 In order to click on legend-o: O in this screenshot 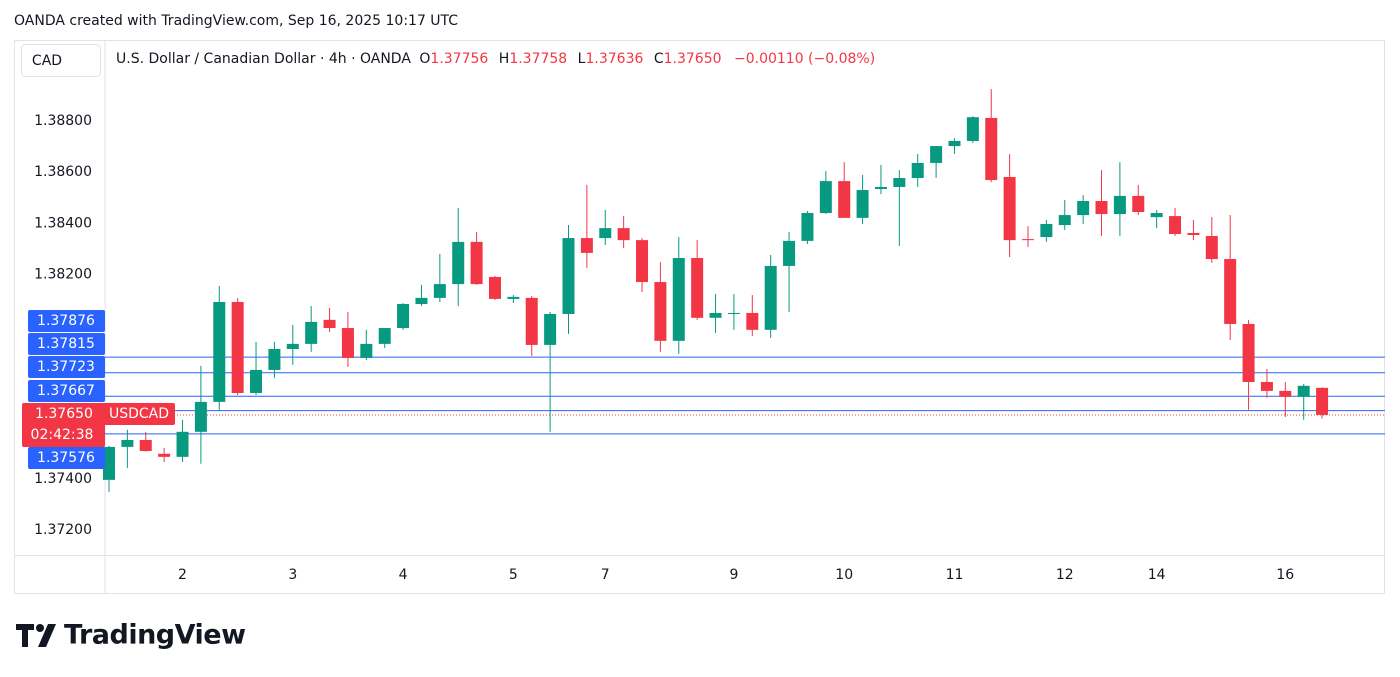, I will do `click(424, 59)`.